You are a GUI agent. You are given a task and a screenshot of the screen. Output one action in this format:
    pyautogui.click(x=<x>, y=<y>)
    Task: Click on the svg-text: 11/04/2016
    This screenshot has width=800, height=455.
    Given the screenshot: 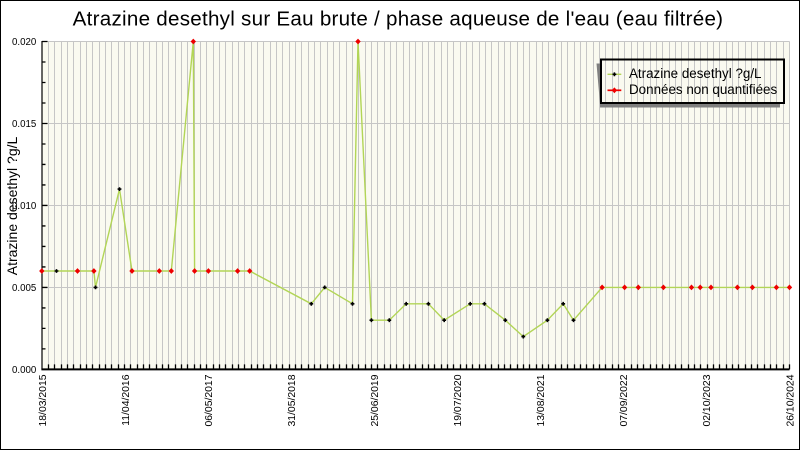 What is the action you would take?
    pyautogui.click(x=126, y=399)
    